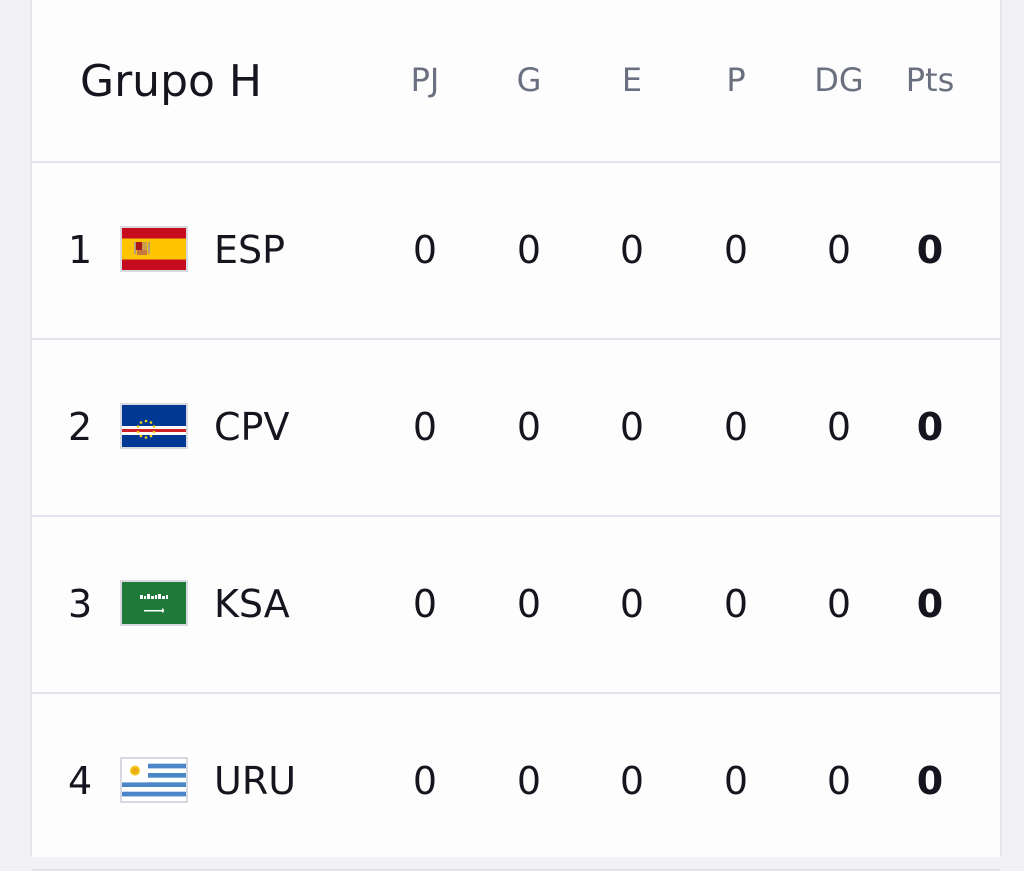  What do you see at coordinates (80, 250) in the screenshot?
I see `team-position: 1` at bounding box center [80, 250].